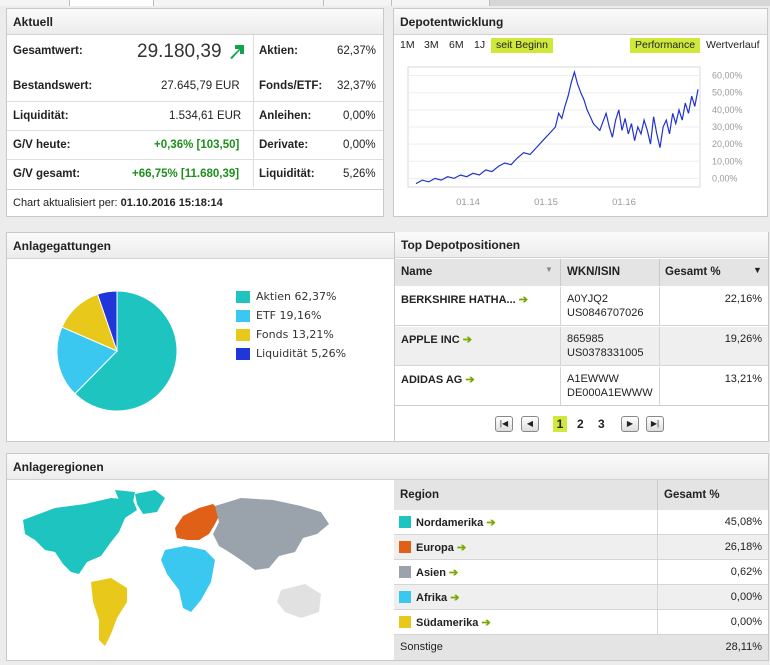 Image resolution: width=770 pixels, height=665 pixels. What do you see at coordinates (464, 300) in the screenshot?
I see `position-name: BERKSHIRE HATHA... ➔` at bounding box center [464, 300].